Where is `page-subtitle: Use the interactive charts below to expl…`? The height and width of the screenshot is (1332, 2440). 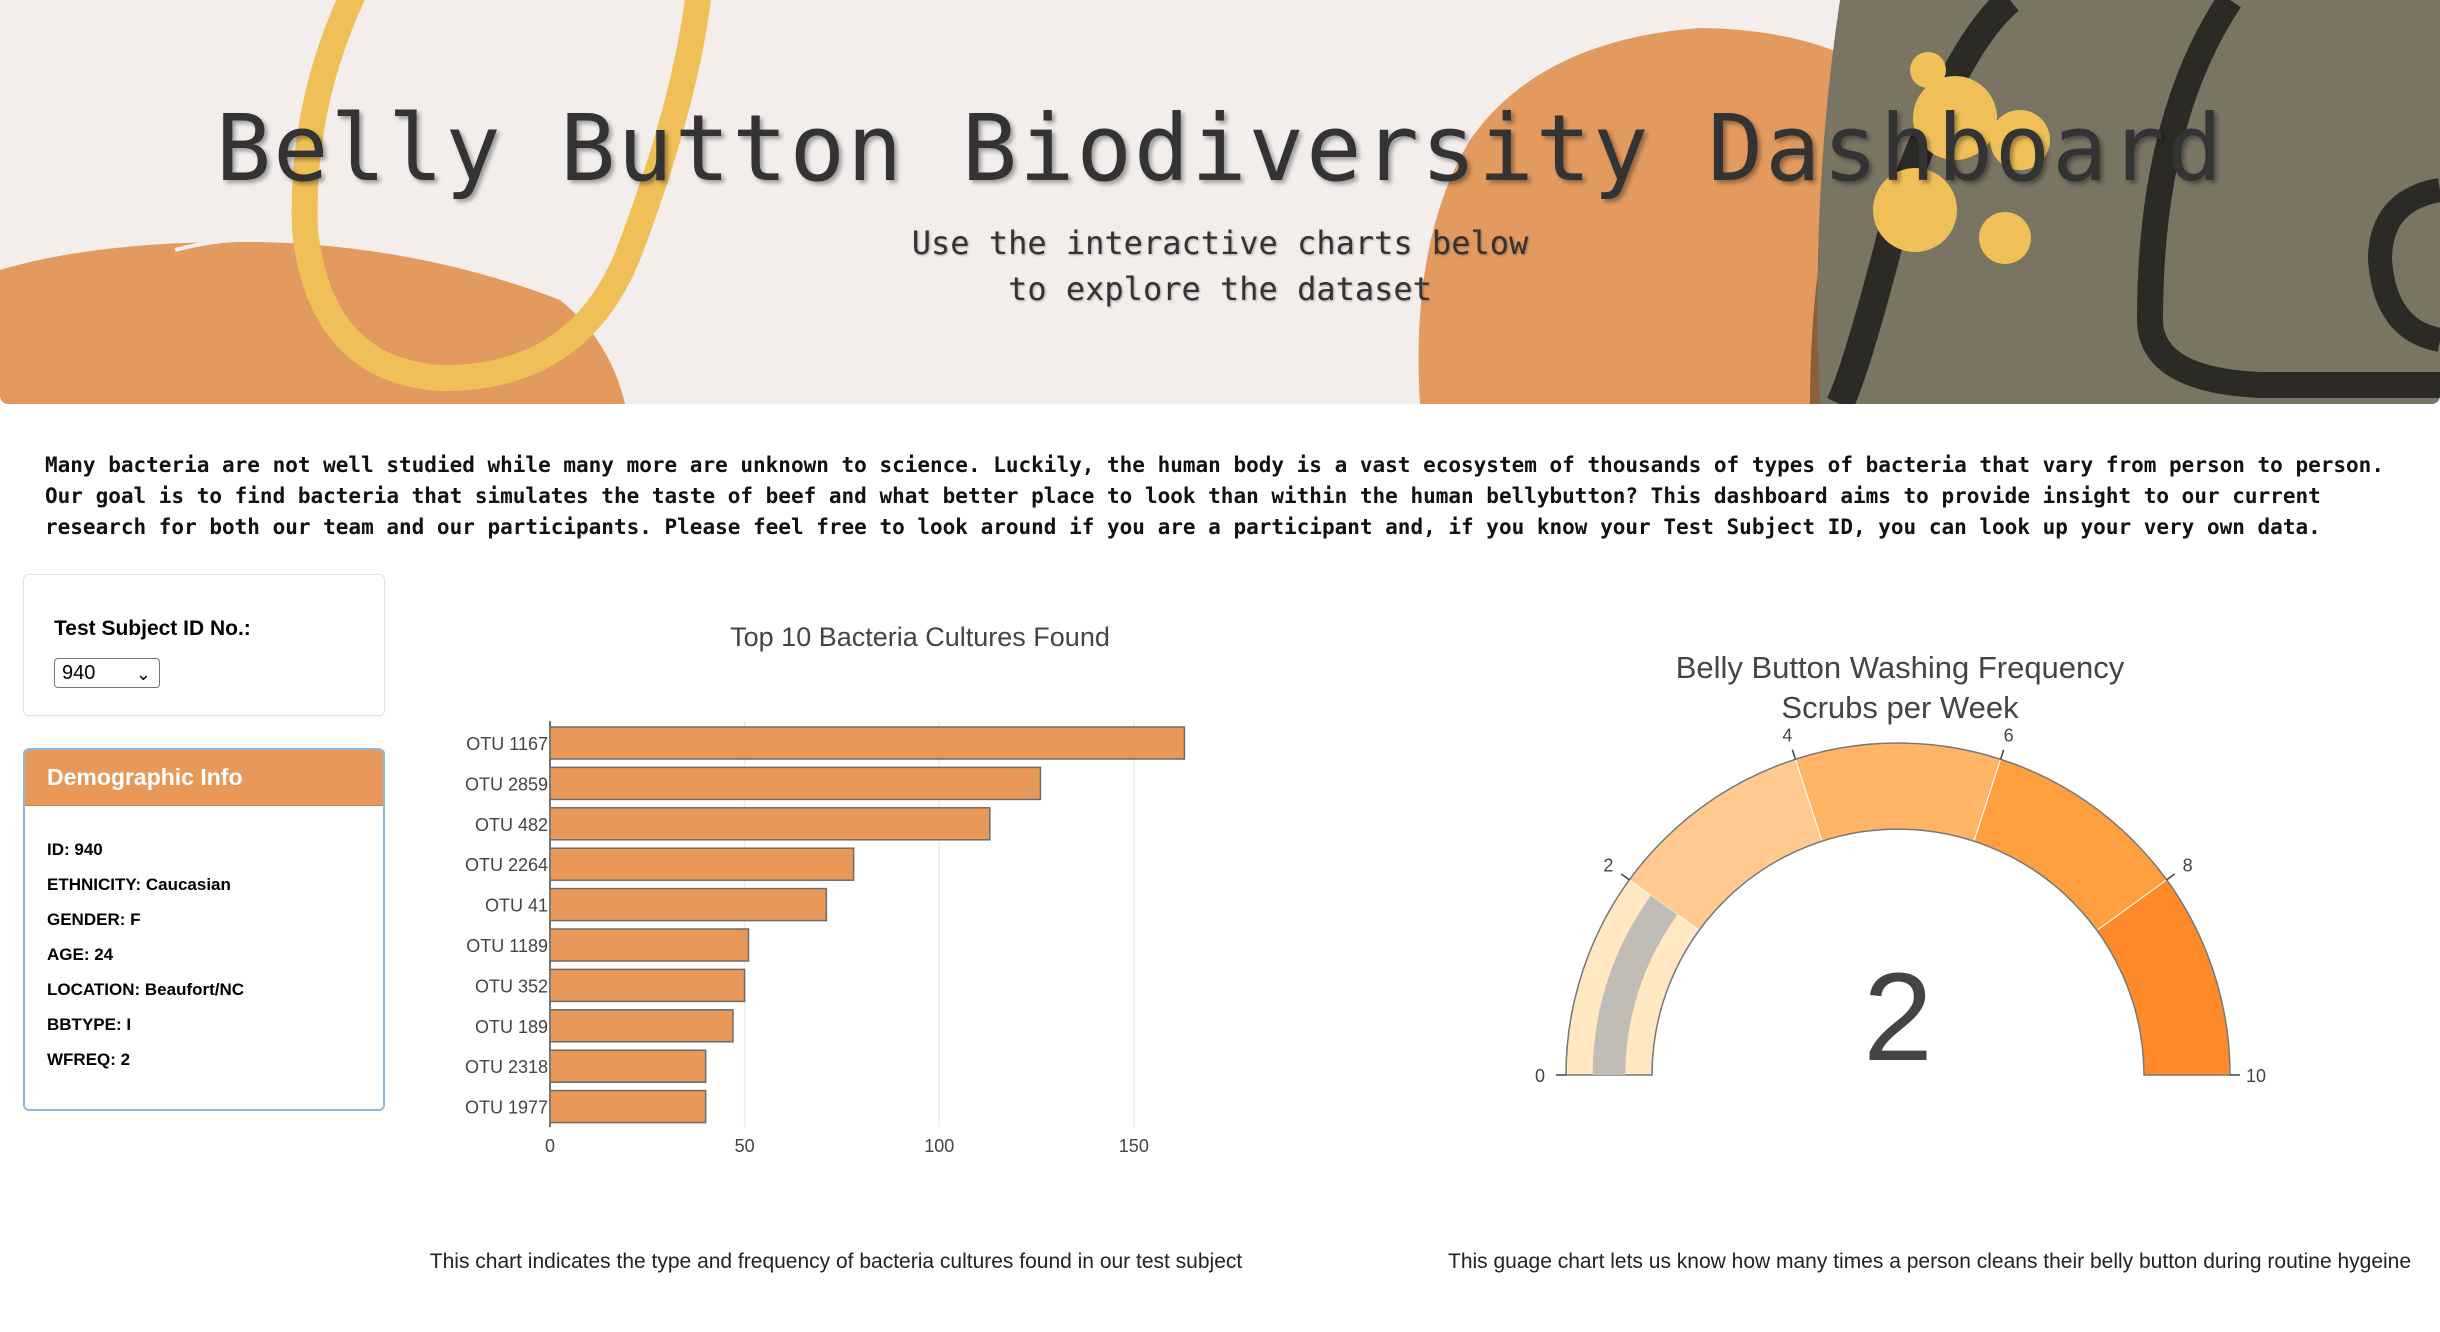
page-subtitle: Use the interactive charts below to expl… is located at coordinates (1220, 266).